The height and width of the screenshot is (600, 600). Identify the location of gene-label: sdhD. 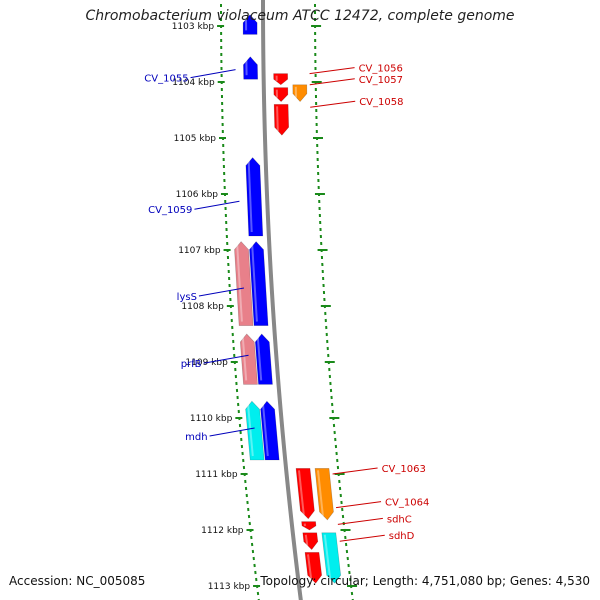
(402, 536).